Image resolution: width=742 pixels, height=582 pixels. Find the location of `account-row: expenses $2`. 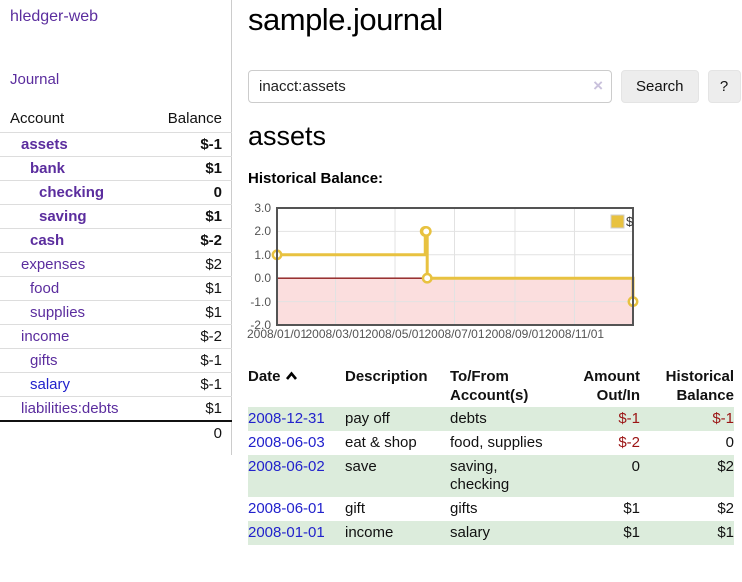

account-row: expenses $2 is located at coordinates (116, 264).